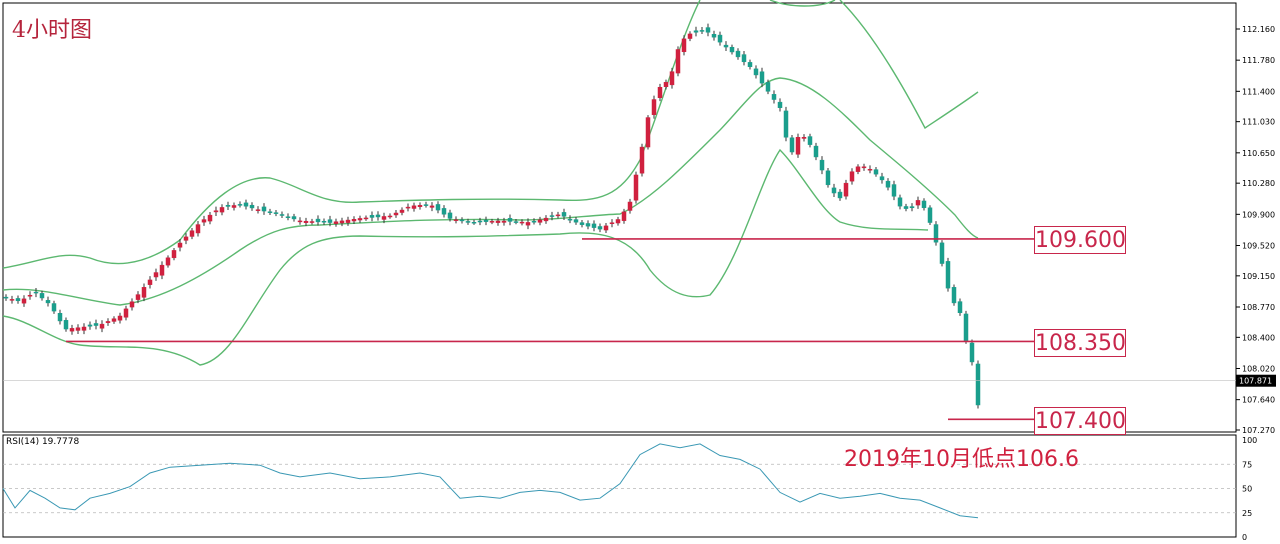 This screenshot has height=544, width=1280. Describe the element at coordinates (1249, 440) in the screenshot. I see `rsi-tick-label: 100` at that location.